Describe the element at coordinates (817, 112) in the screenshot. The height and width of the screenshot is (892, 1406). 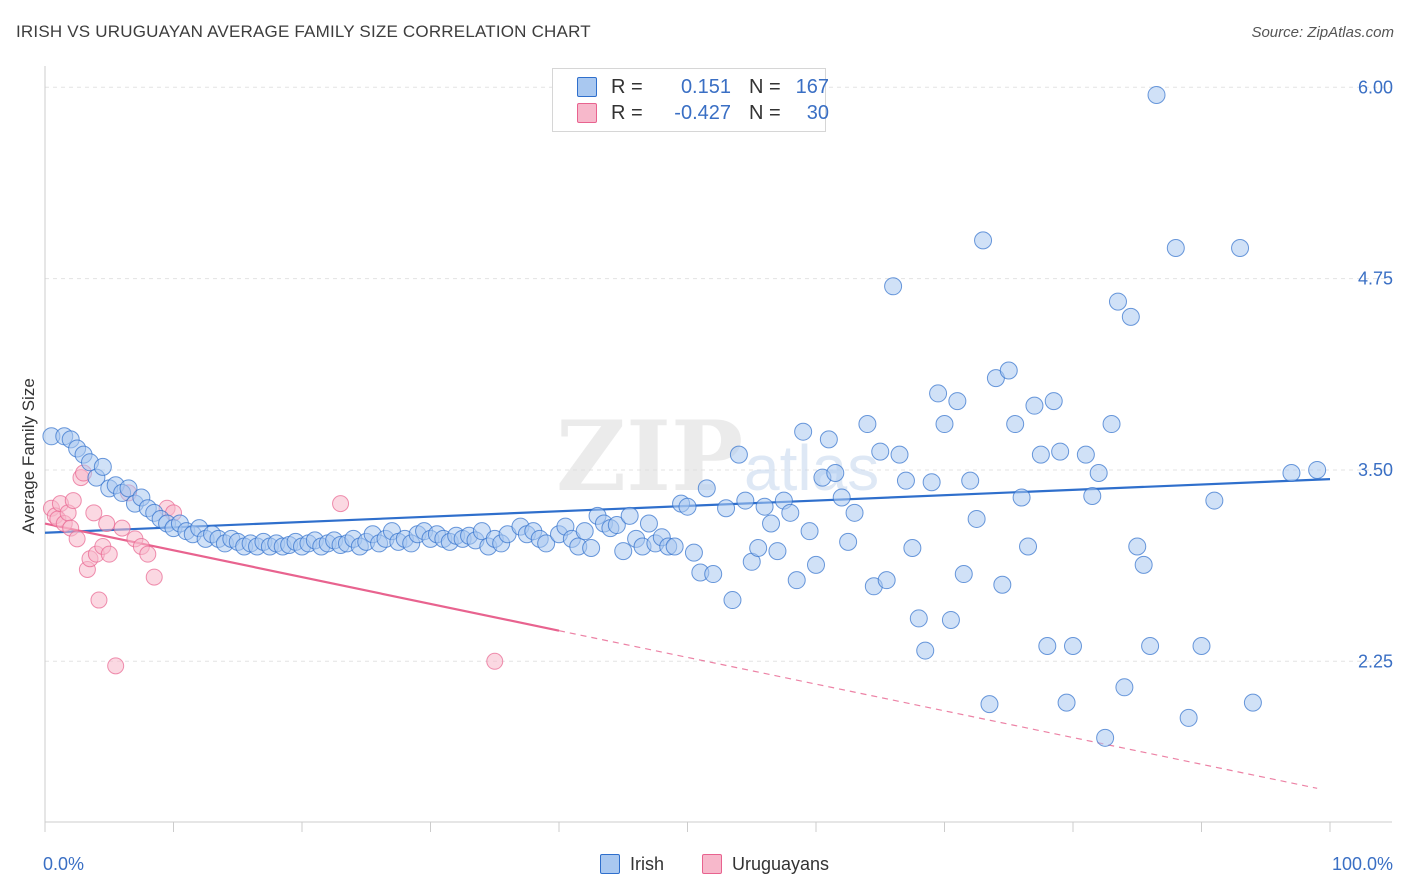
I see `n-value: 30` at that location.